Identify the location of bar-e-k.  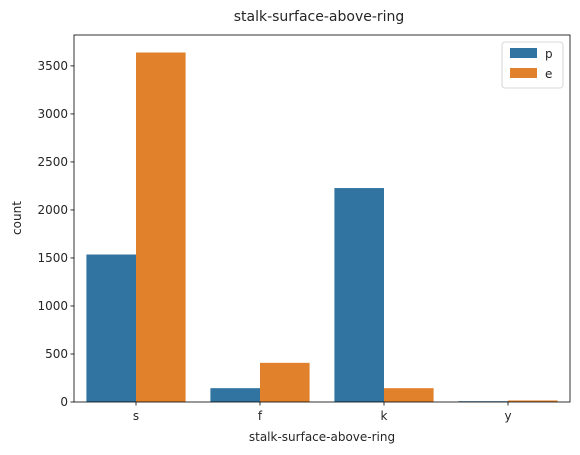
(409, 395).